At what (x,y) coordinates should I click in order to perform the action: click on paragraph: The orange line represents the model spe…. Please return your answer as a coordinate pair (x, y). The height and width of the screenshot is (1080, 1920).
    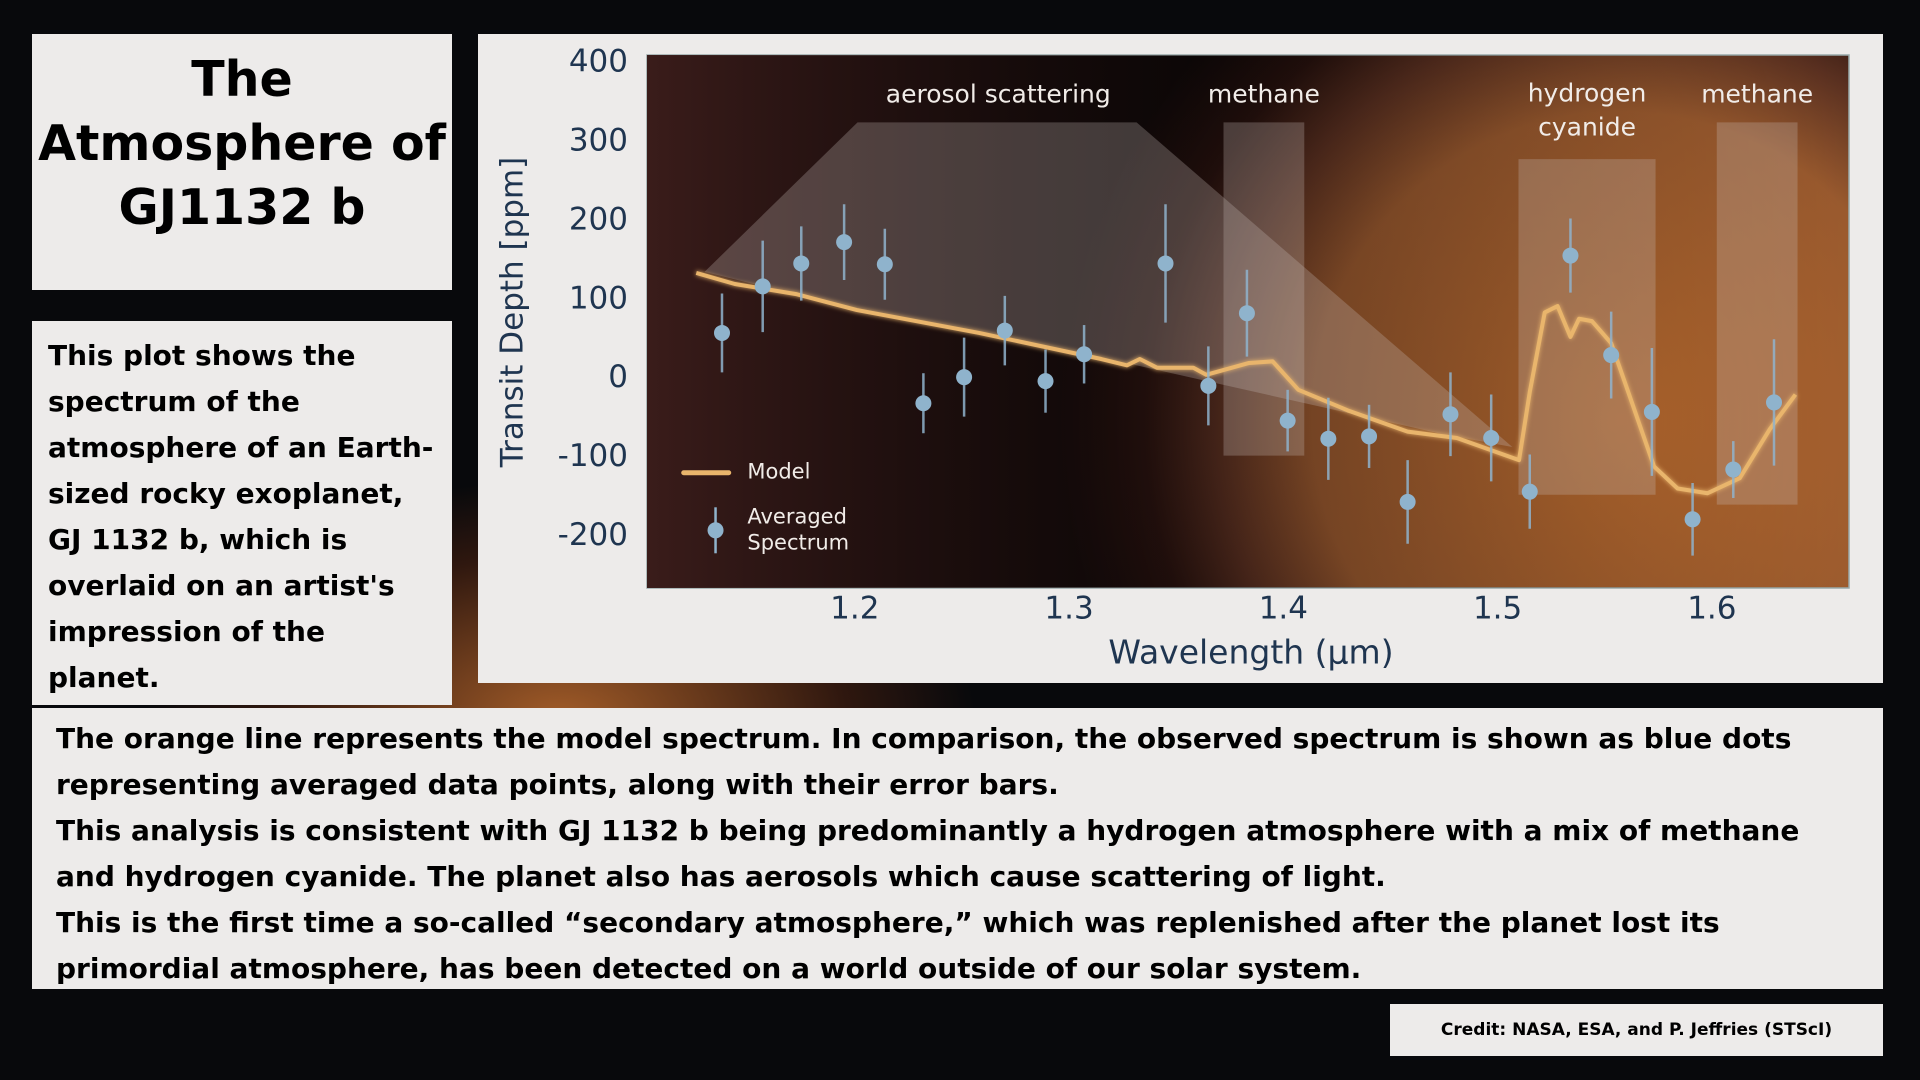
    Looking at the image, I should click on (924, 761).